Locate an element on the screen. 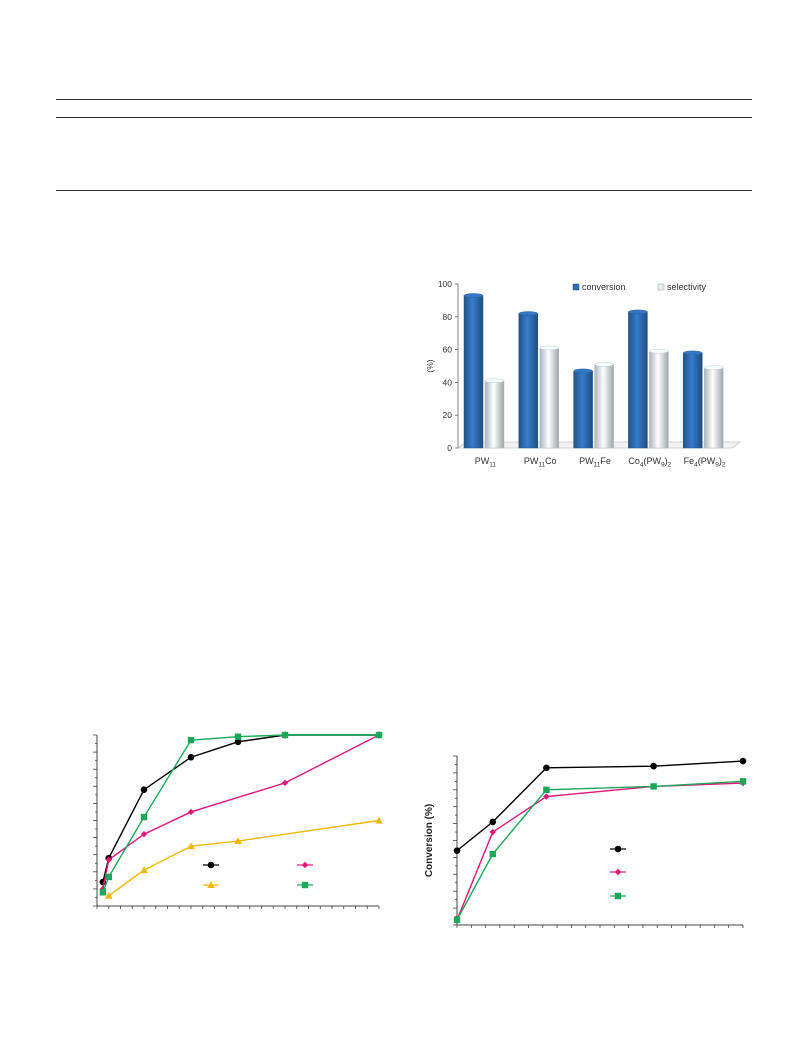  bottom-rule is located at coordinates (404, 190).